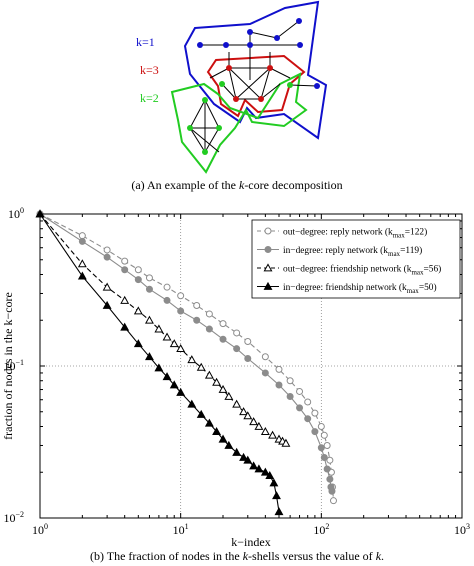 Image resolution: width=474 pixels, height=566 pixels. Describe the element at coordinates (362, 270) in the screenshot. I see `legend-label: out−degree: friendship network (kmax=56)` at that location.